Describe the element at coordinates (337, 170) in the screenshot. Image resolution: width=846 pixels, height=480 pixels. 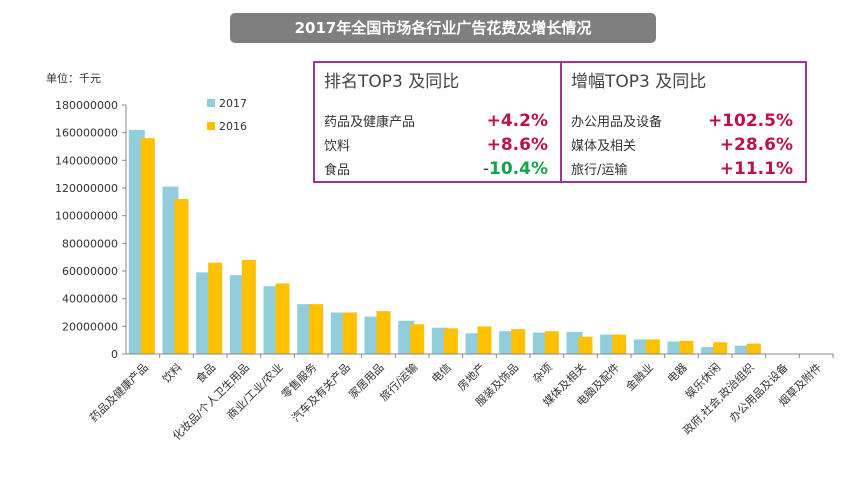
I see `rank-row-name: 食品` at that location.